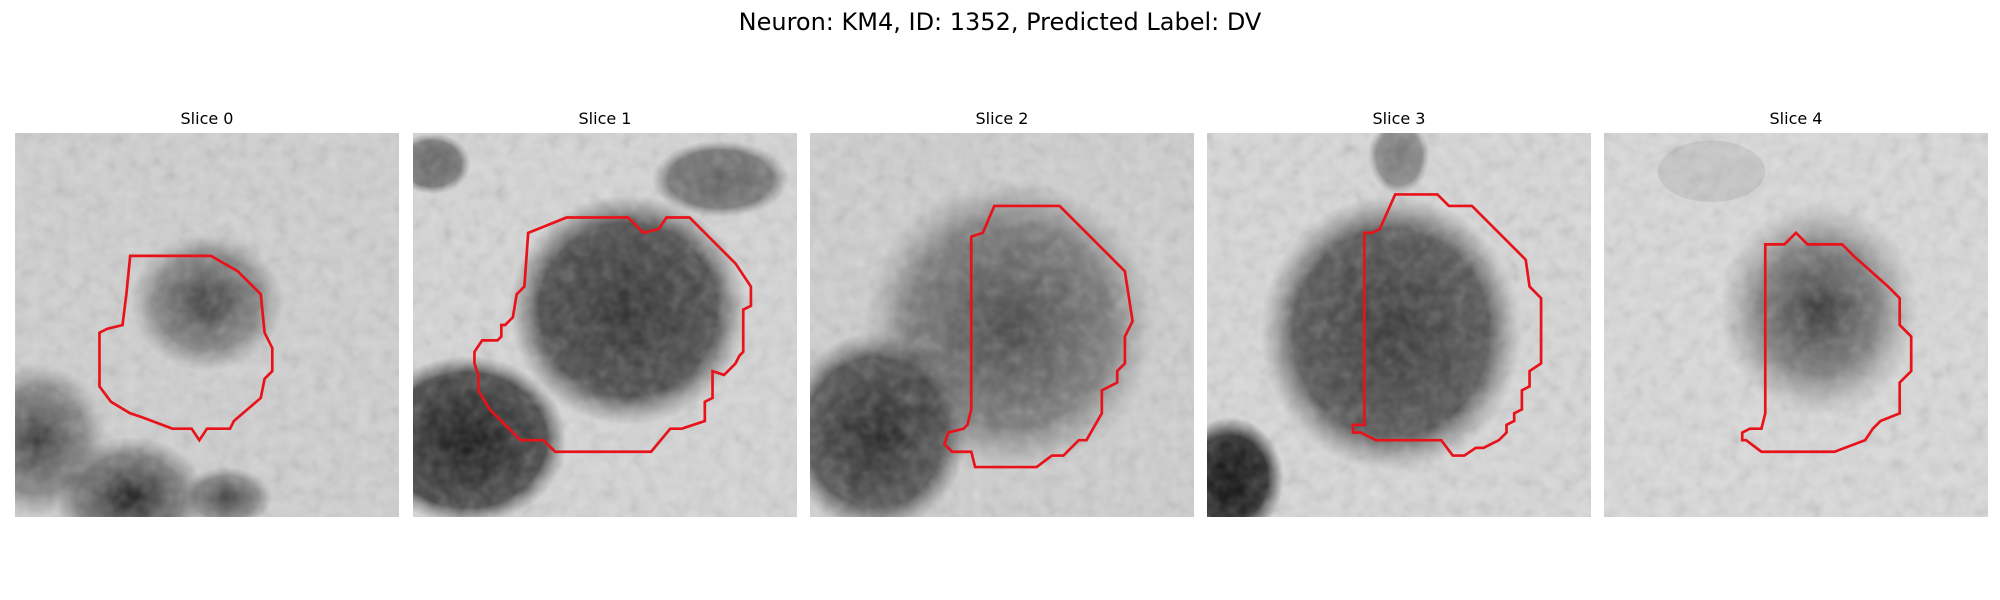 The image size is (2000, 600). I want to click on slice-4-contour, so click(1826, 342).